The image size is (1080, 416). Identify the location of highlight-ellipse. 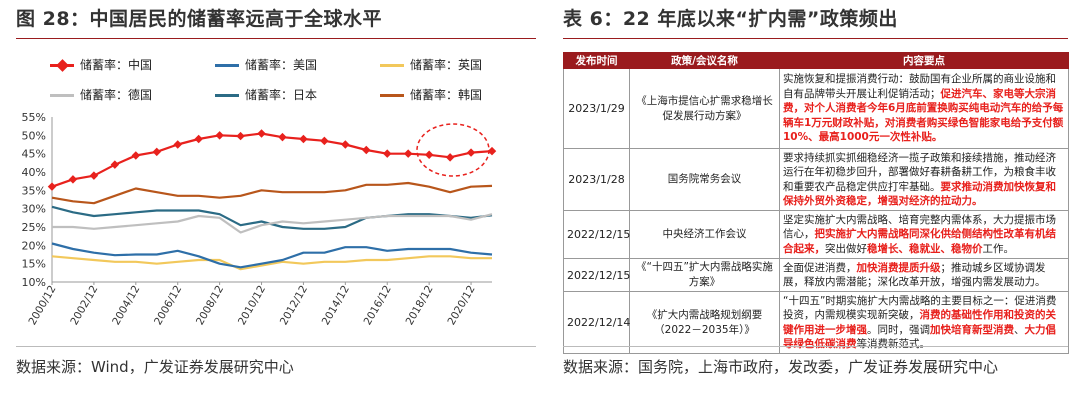
(453, 150).